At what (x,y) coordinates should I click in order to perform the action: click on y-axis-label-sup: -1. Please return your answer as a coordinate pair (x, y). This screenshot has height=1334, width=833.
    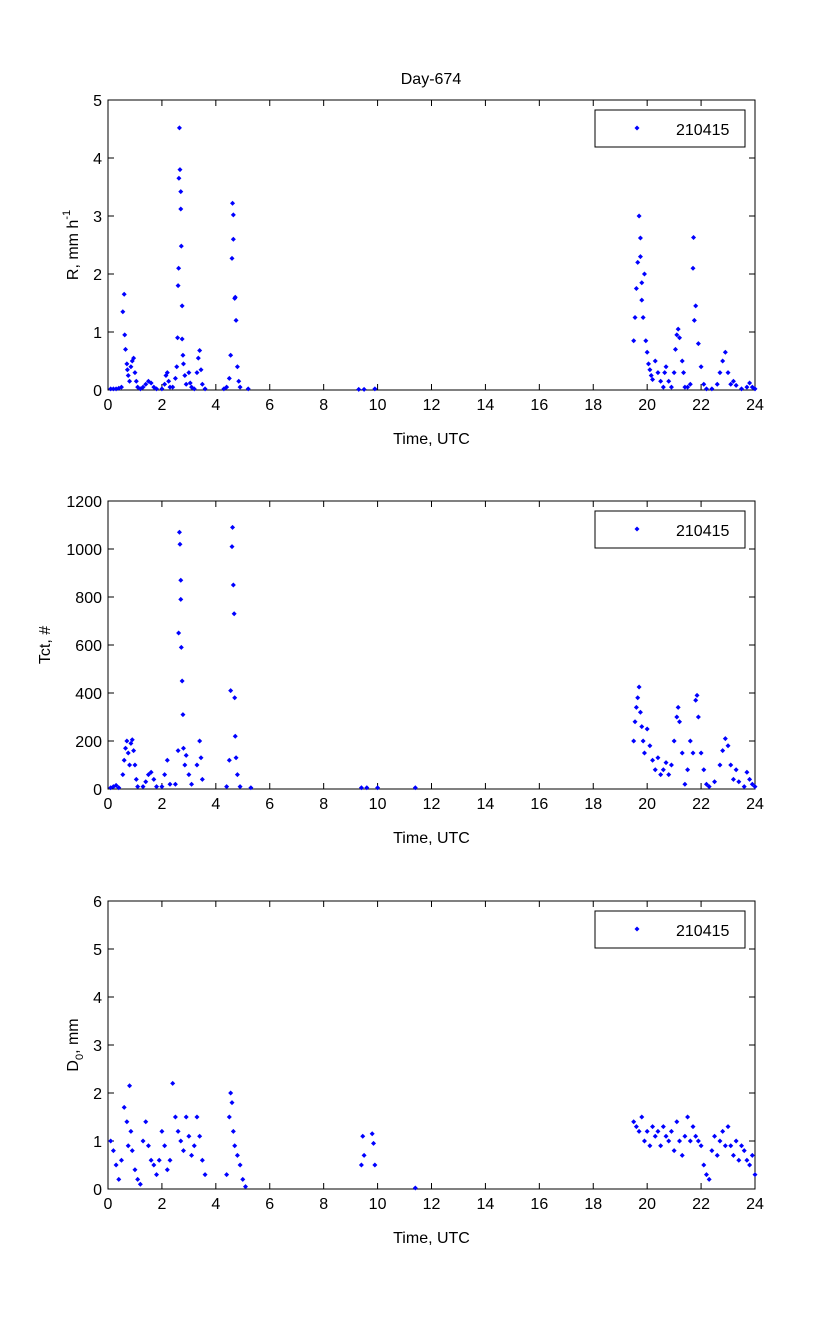
    Looking at the image, I should click on (67, 215).